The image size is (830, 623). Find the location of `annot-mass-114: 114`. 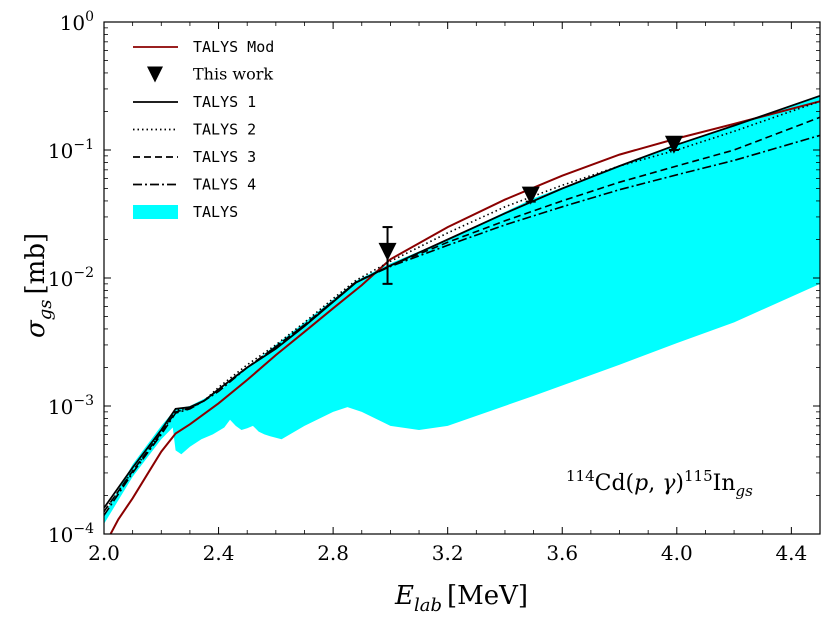

annot-mass-114: 114 is located at coordinates (580, 476).